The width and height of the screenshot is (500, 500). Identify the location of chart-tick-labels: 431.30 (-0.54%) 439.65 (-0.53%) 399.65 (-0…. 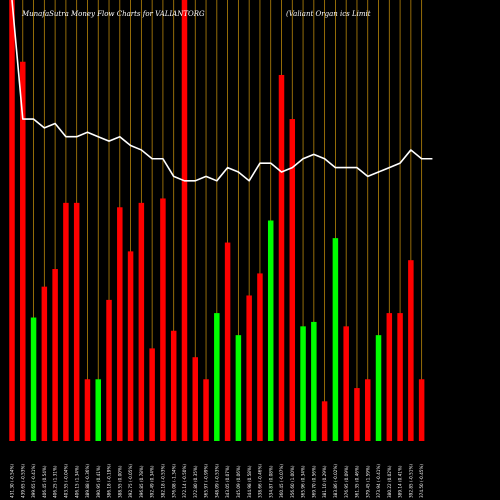
(217, 481).